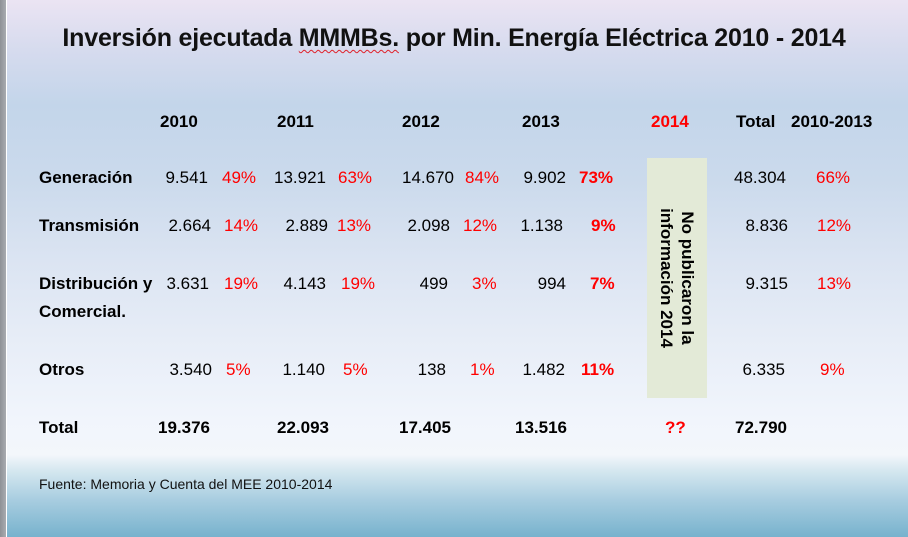  I want to click on total-2013: 13.516, so click(541, 427).